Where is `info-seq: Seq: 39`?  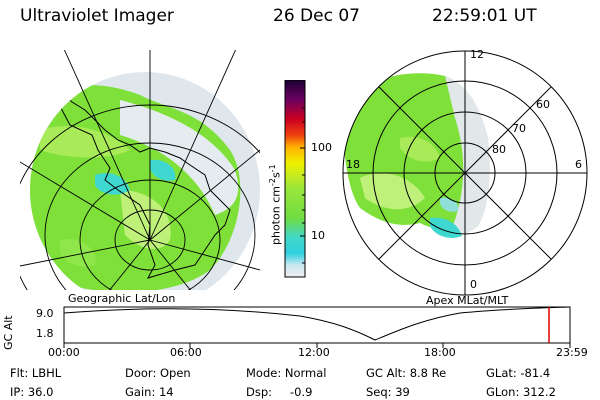
info-seq: Seq: 39 is located at coordinates (388, 392).